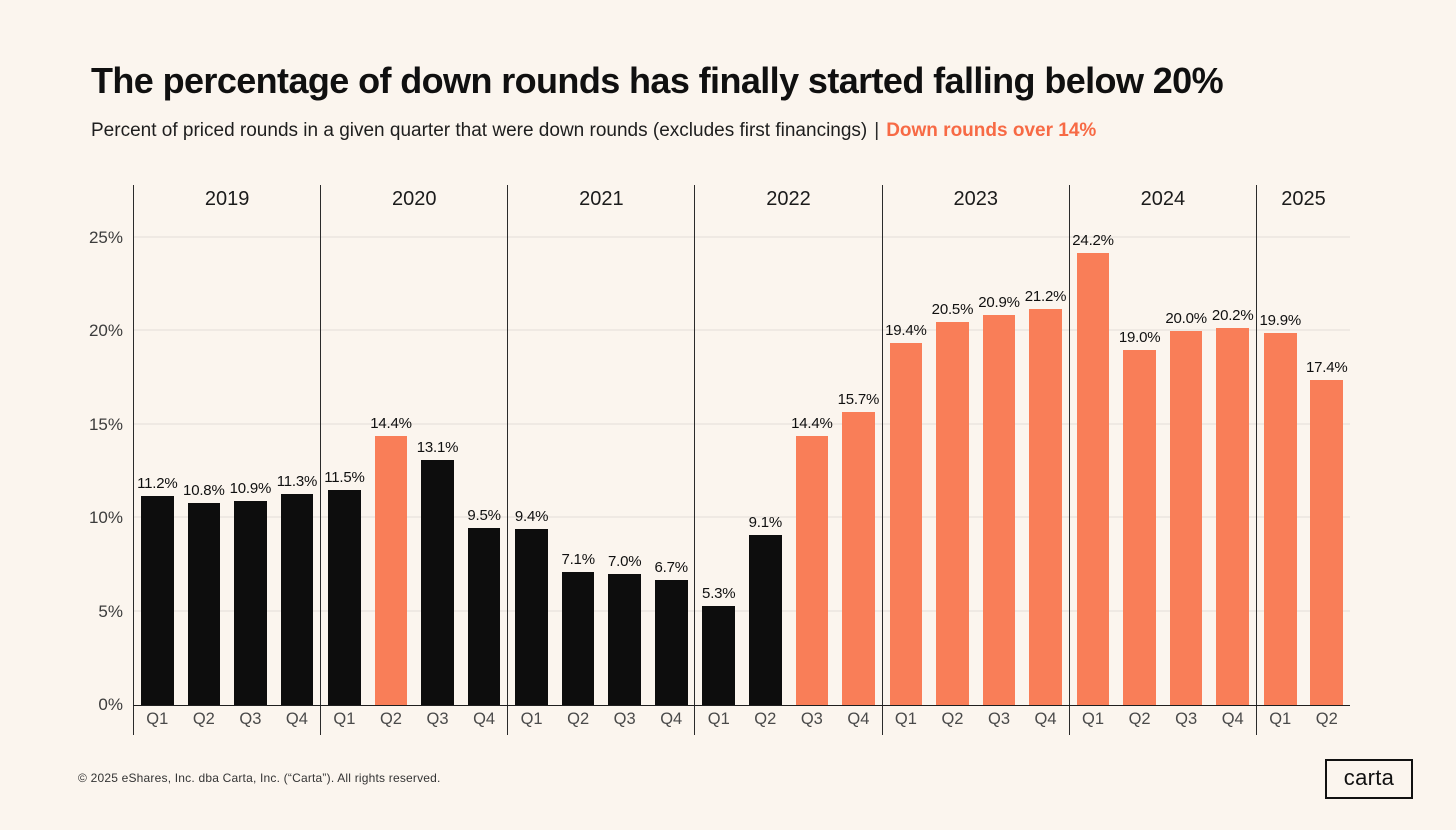 The height and width of the screenshot is (830, 1456). Describe the element at coordinates (105, 518) in the screenshot. I see `y-tick-label: 10%` at that location.